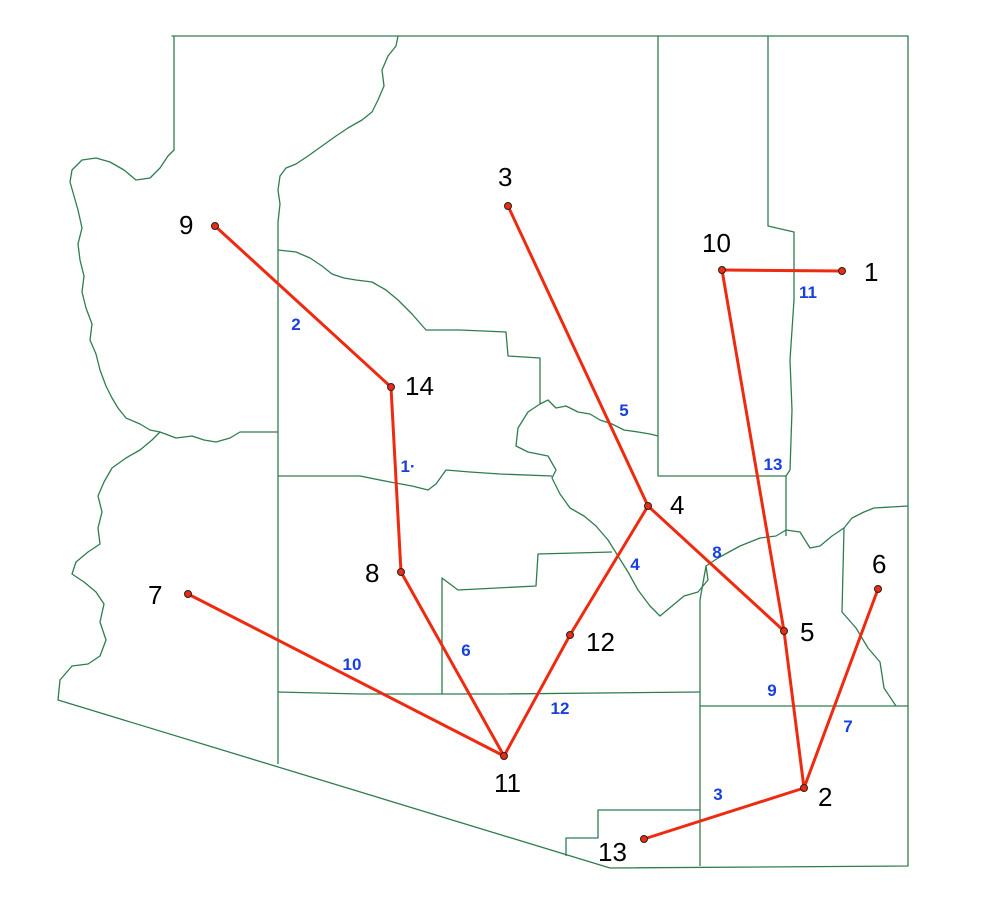  I want to click on county-line-santa-cruz, so click(632, 832).